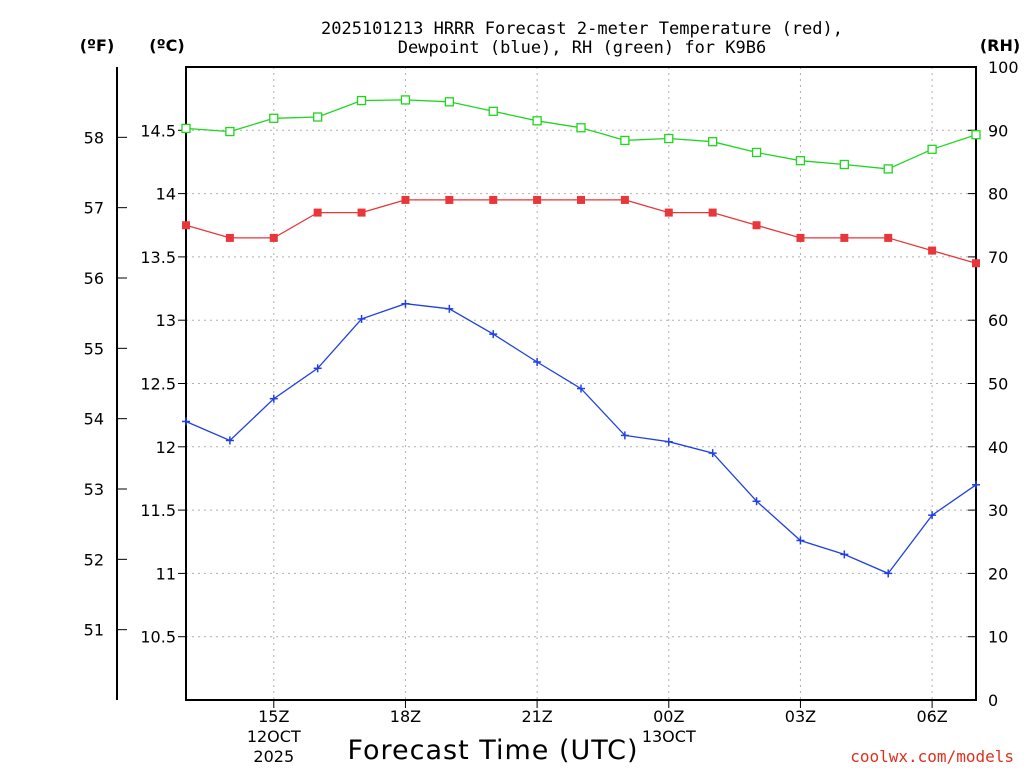  I want to click on fahrenheit-tick-label: 54, so click(94, 419).